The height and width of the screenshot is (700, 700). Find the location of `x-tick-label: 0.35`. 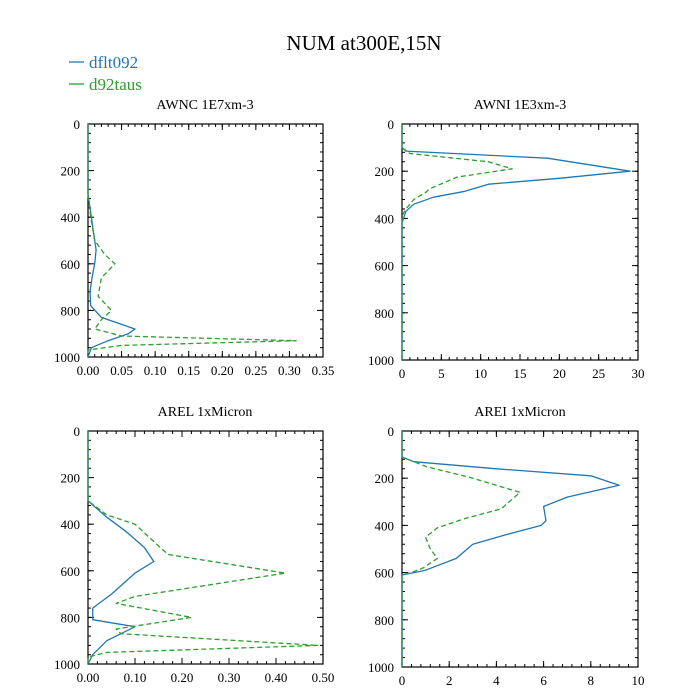

x-tick-label: 0.35 is located at coordinates (323, 370).